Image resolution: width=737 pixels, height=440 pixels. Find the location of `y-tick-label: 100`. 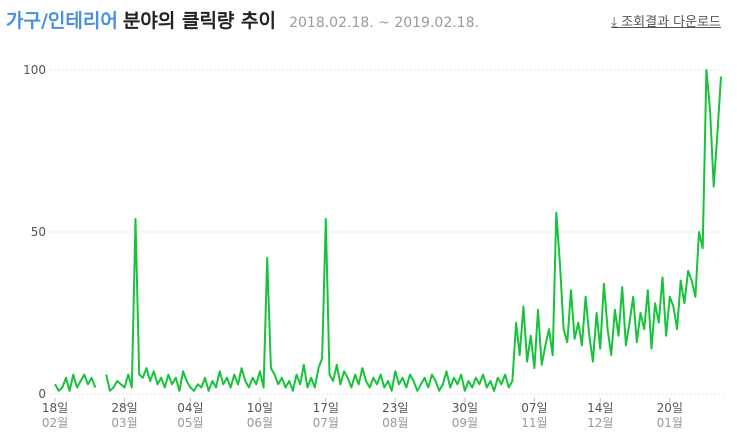

y-tick-label: 100 is located at coordinates (34, 70).